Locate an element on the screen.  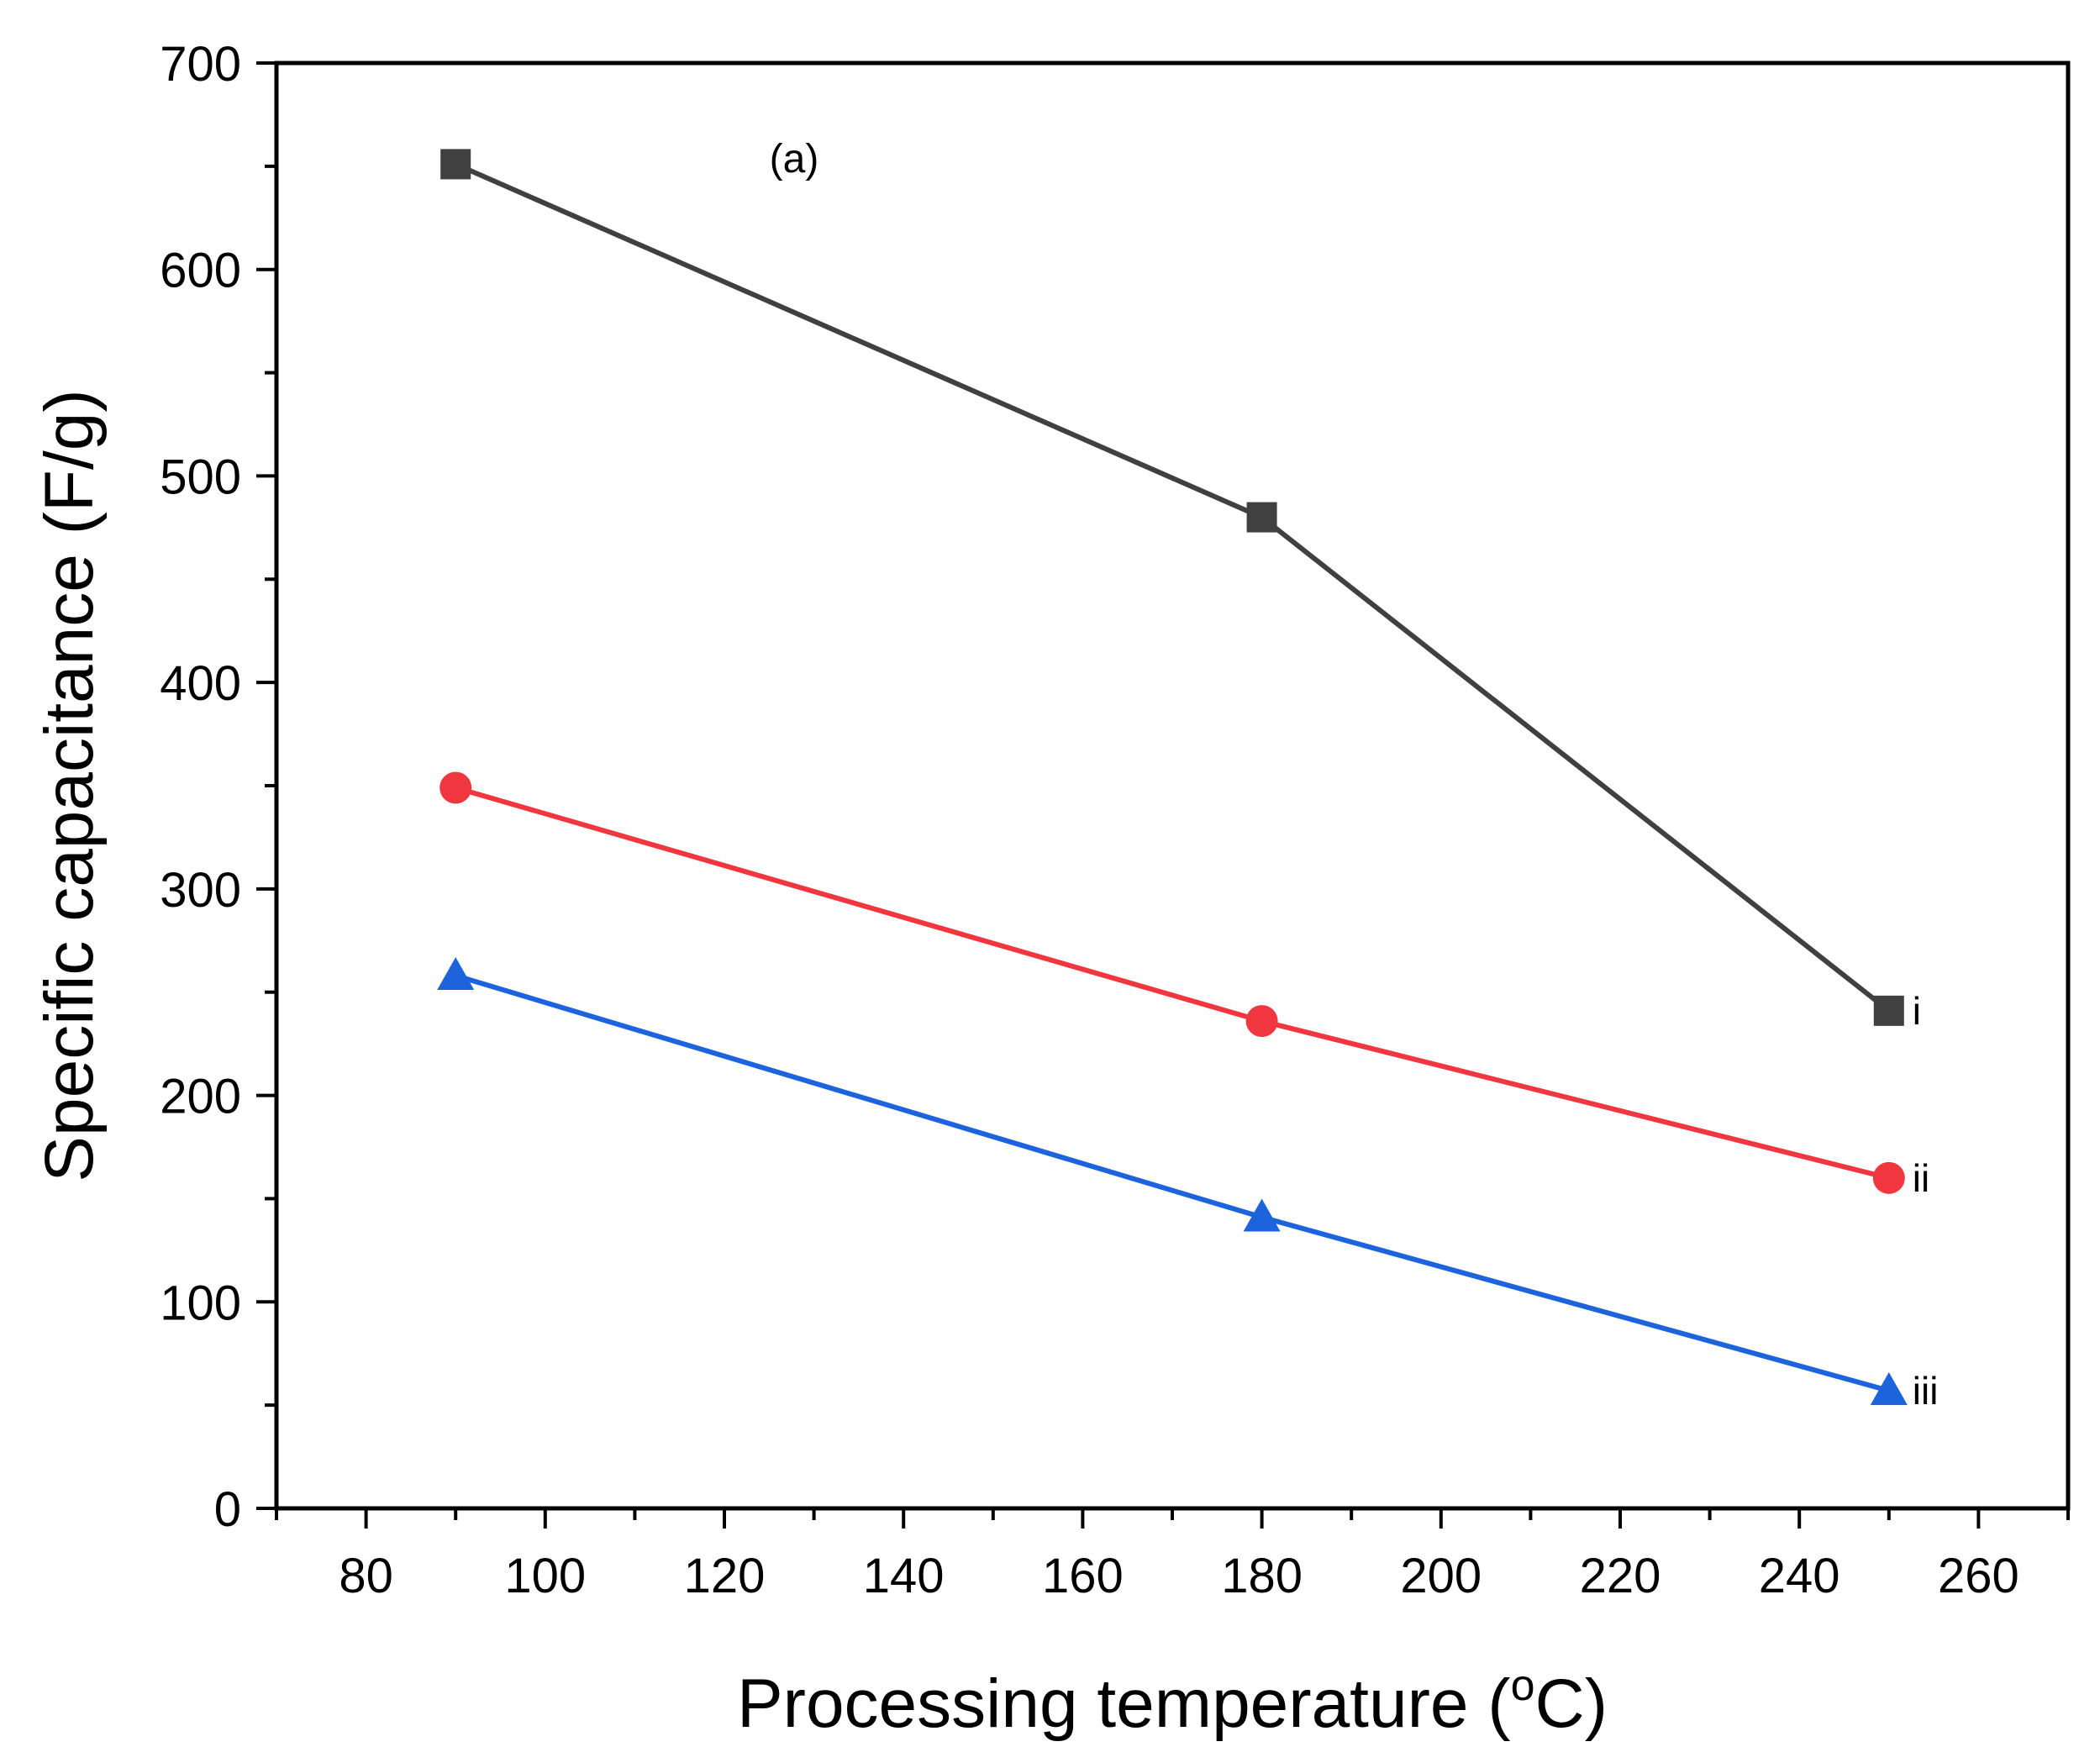
x-axis-title-unit-rest: C) is located at coordinates (1571, 1703).